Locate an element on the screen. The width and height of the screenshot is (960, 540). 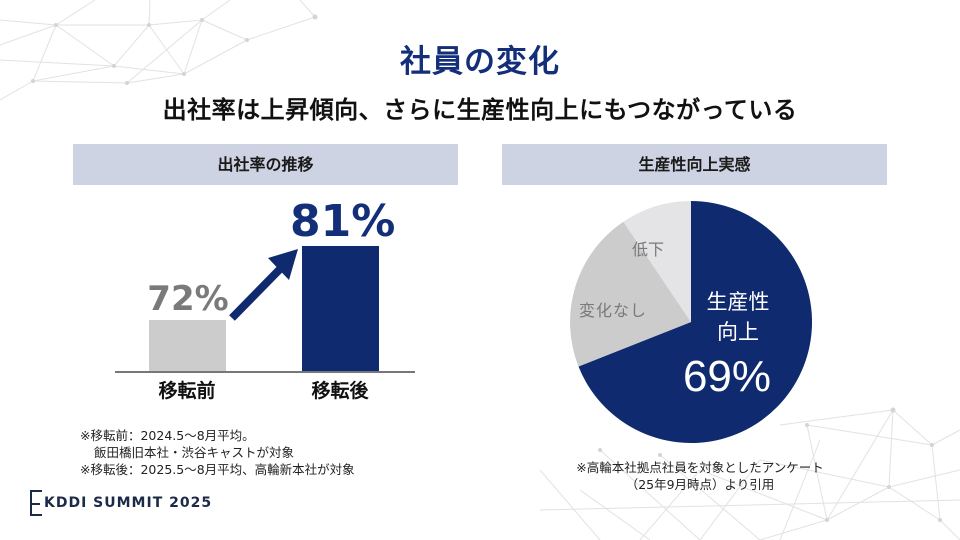
survey-source-note: ※高輪本社拠点社員を対象としたアンケート （25年9月時点）より引用 is located at coordinates (700, 476).